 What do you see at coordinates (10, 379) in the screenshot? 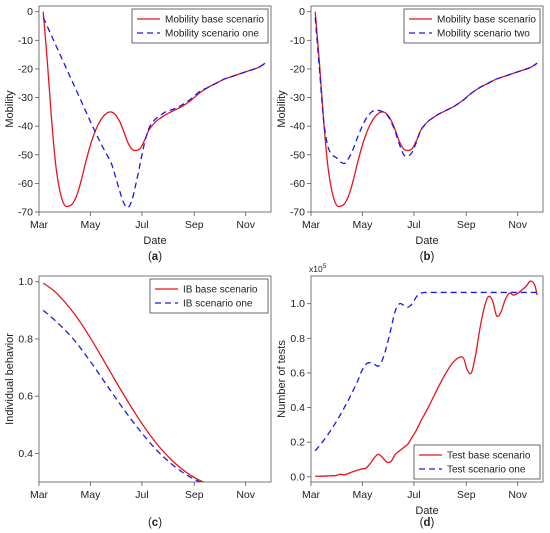
I see `y-axis-label: Individual behavior` at bounding box center [10, 379].